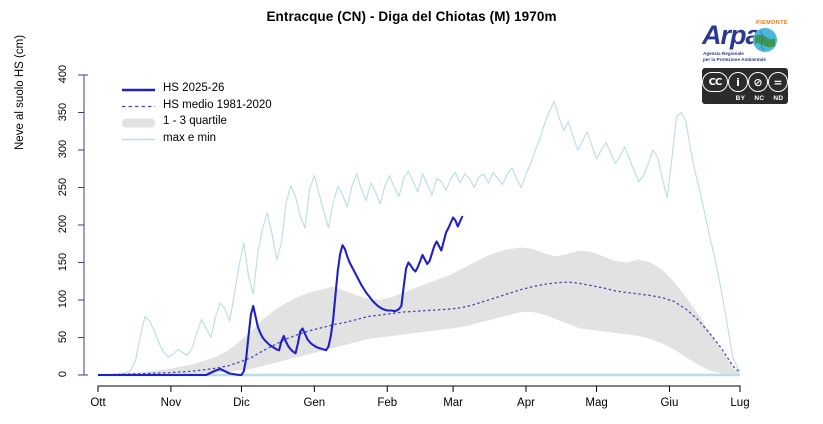 Image resolution: width=823 pixels, height=424 pixels. I want to click on y-tick-label: 400, so click(63, 74).